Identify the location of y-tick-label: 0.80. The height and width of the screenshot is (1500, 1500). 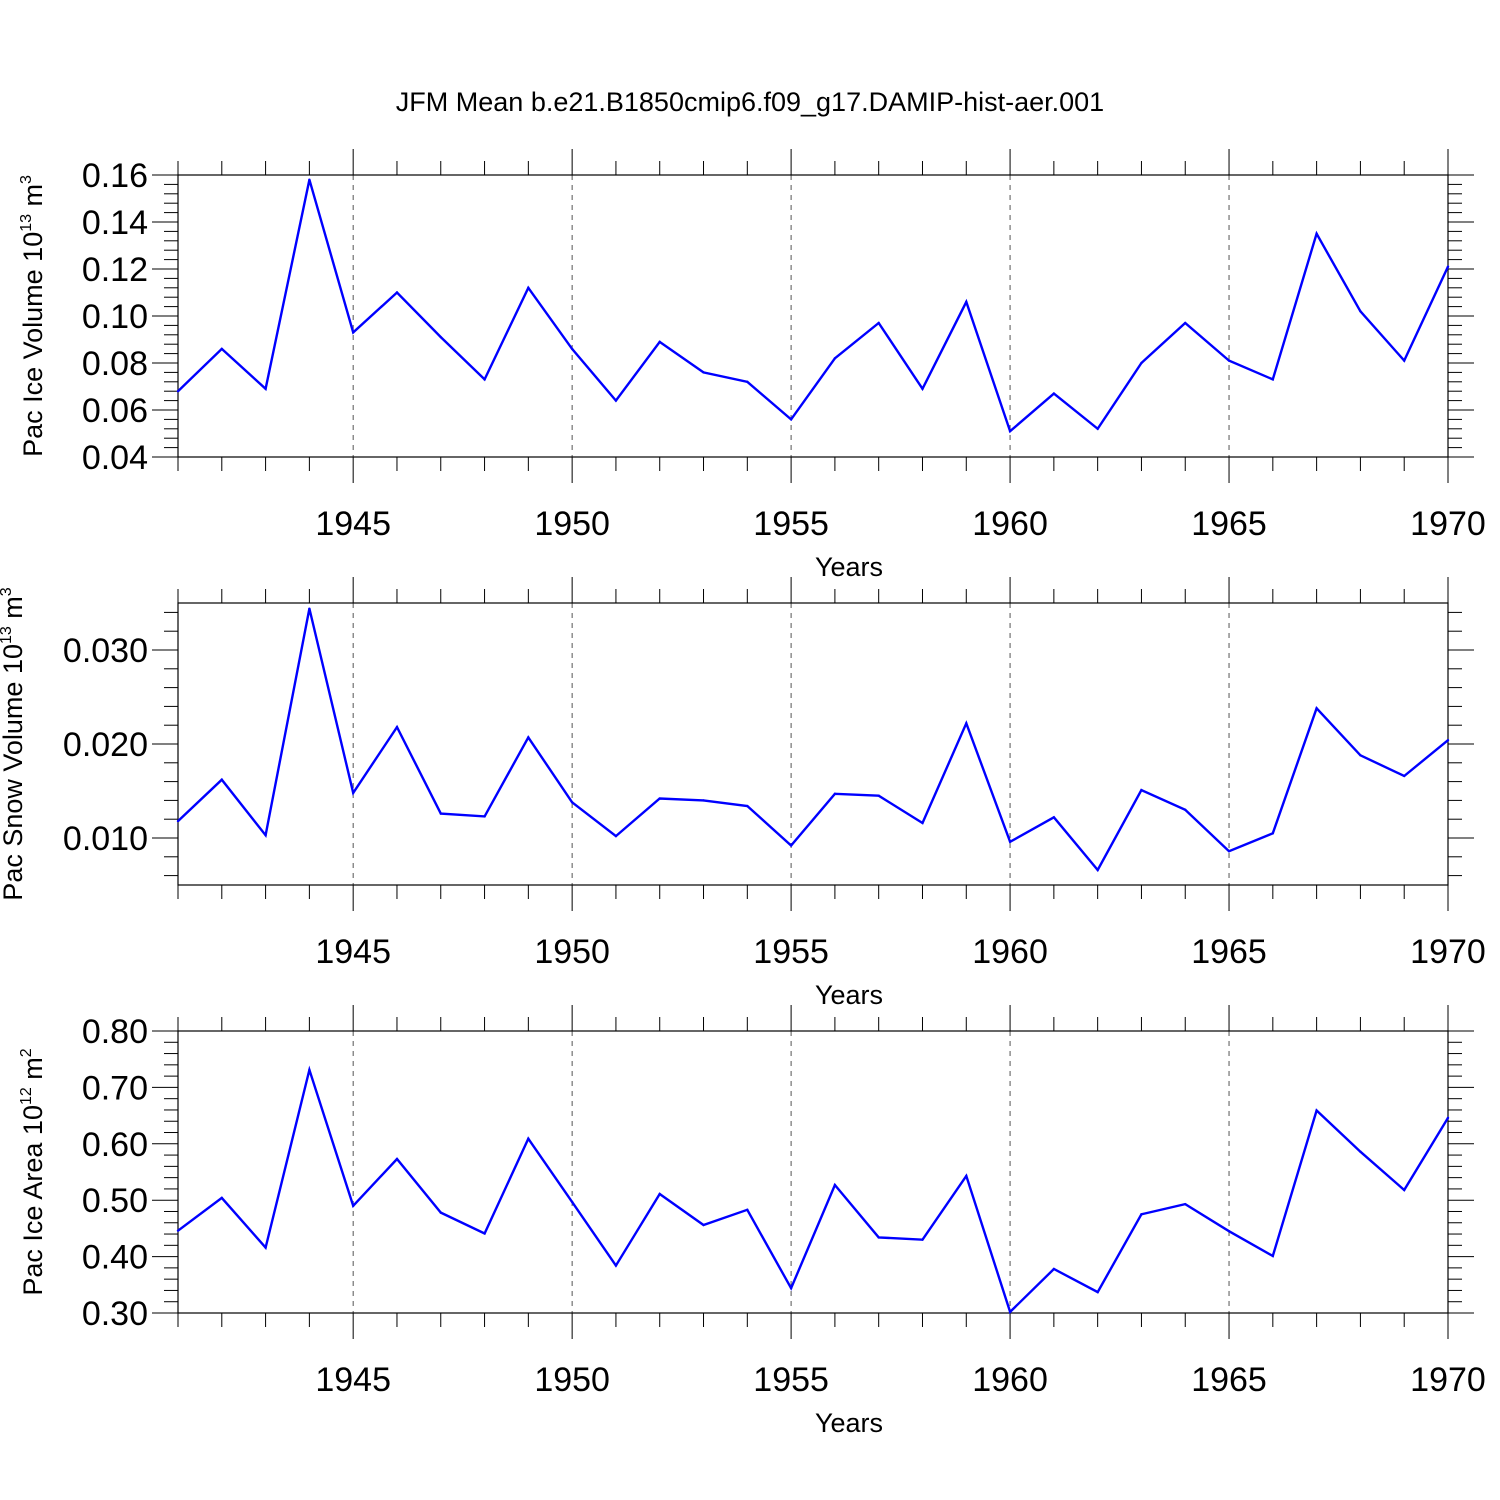
(115, 1032).